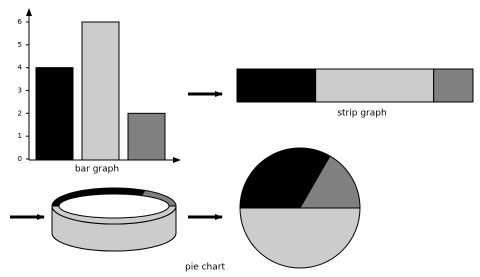 The width and height of the screenshot is (480, 277). Describe the element at coordinates (20, 113) in the screenshot. I see `y-tick-label: 2` at that location.